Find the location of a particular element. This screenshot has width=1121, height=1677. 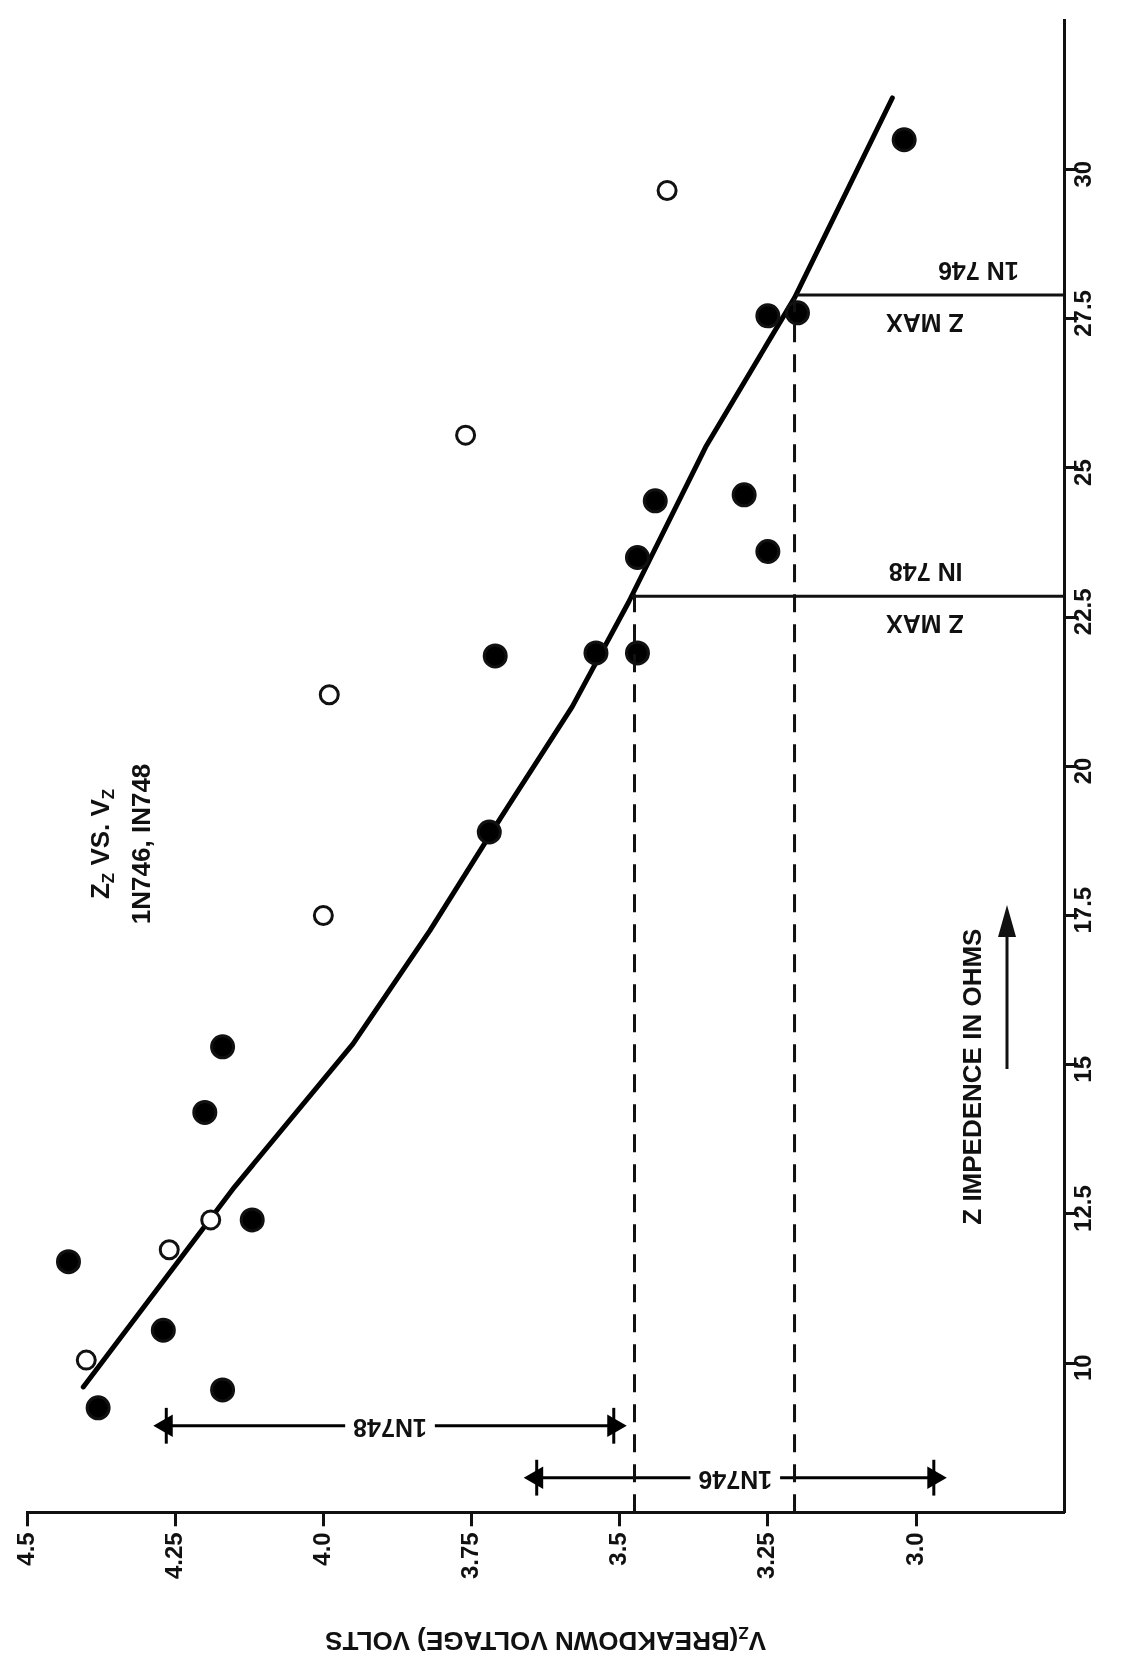

y-tick-label: 12.5 is located at coordinates (1082, 1208).